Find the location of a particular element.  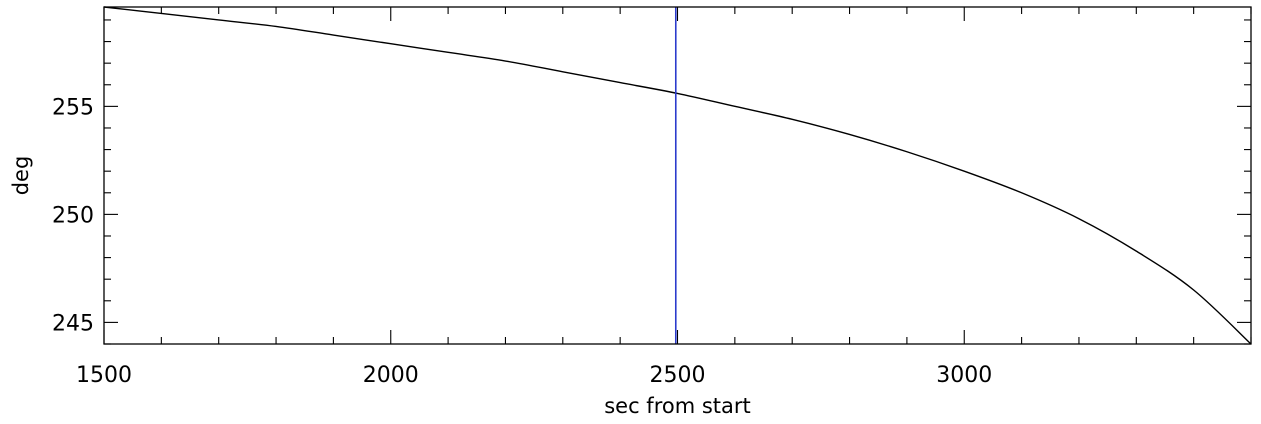

x-tick-label: 2000 is located at coordinates (391, 375).